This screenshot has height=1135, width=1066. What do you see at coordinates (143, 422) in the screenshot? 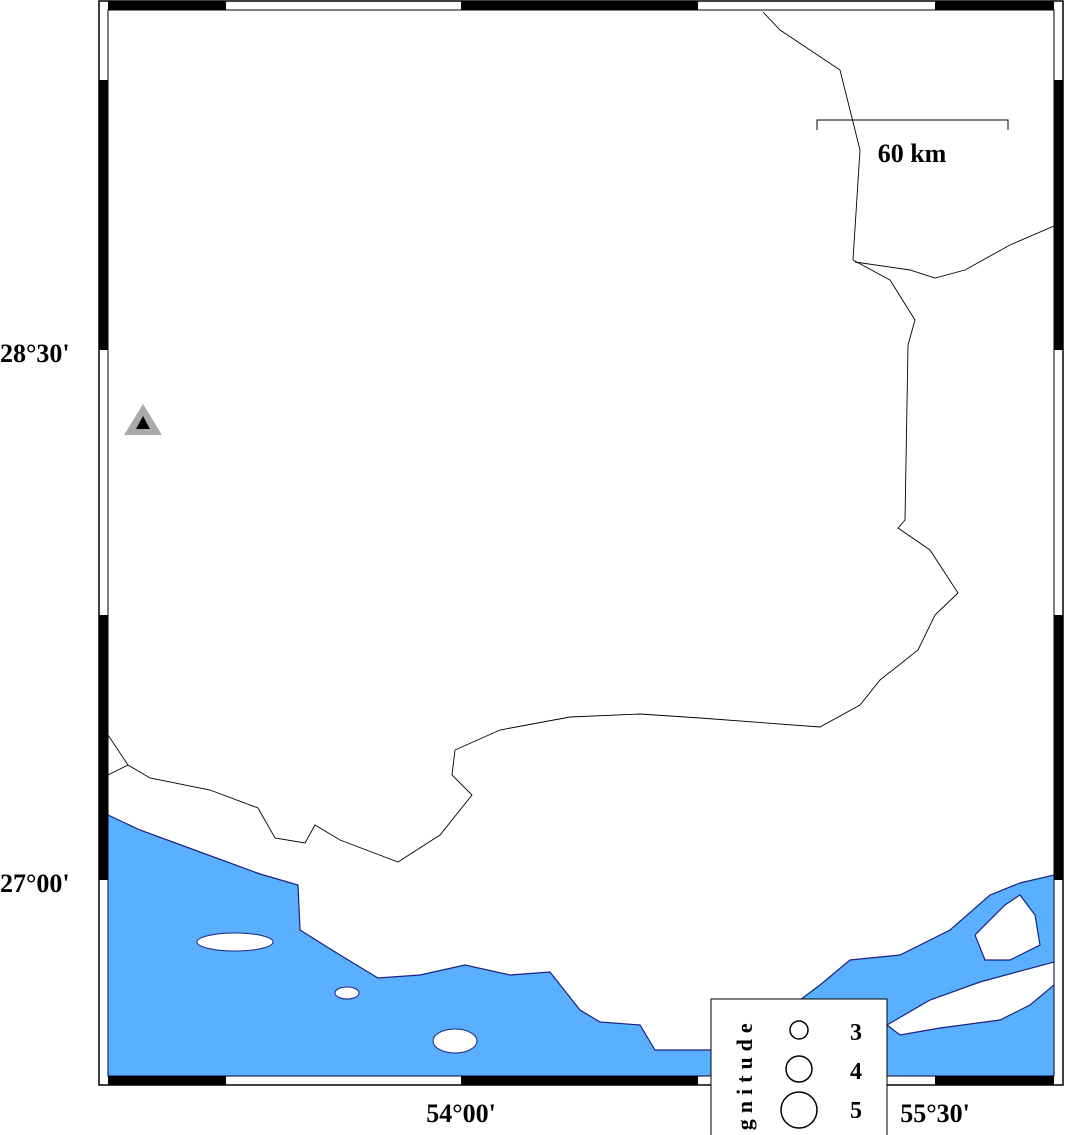
I see `station-marker-inner` at bounding box center [143, 422].